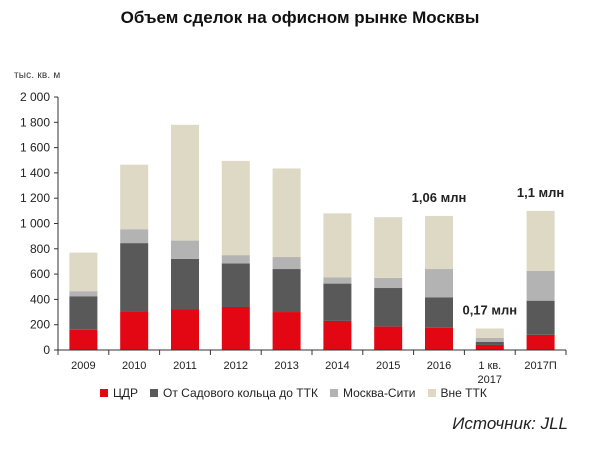 This screenshot has width=600, height=450. I want to click on y-tick-label: 1 400, so click(35, 173).